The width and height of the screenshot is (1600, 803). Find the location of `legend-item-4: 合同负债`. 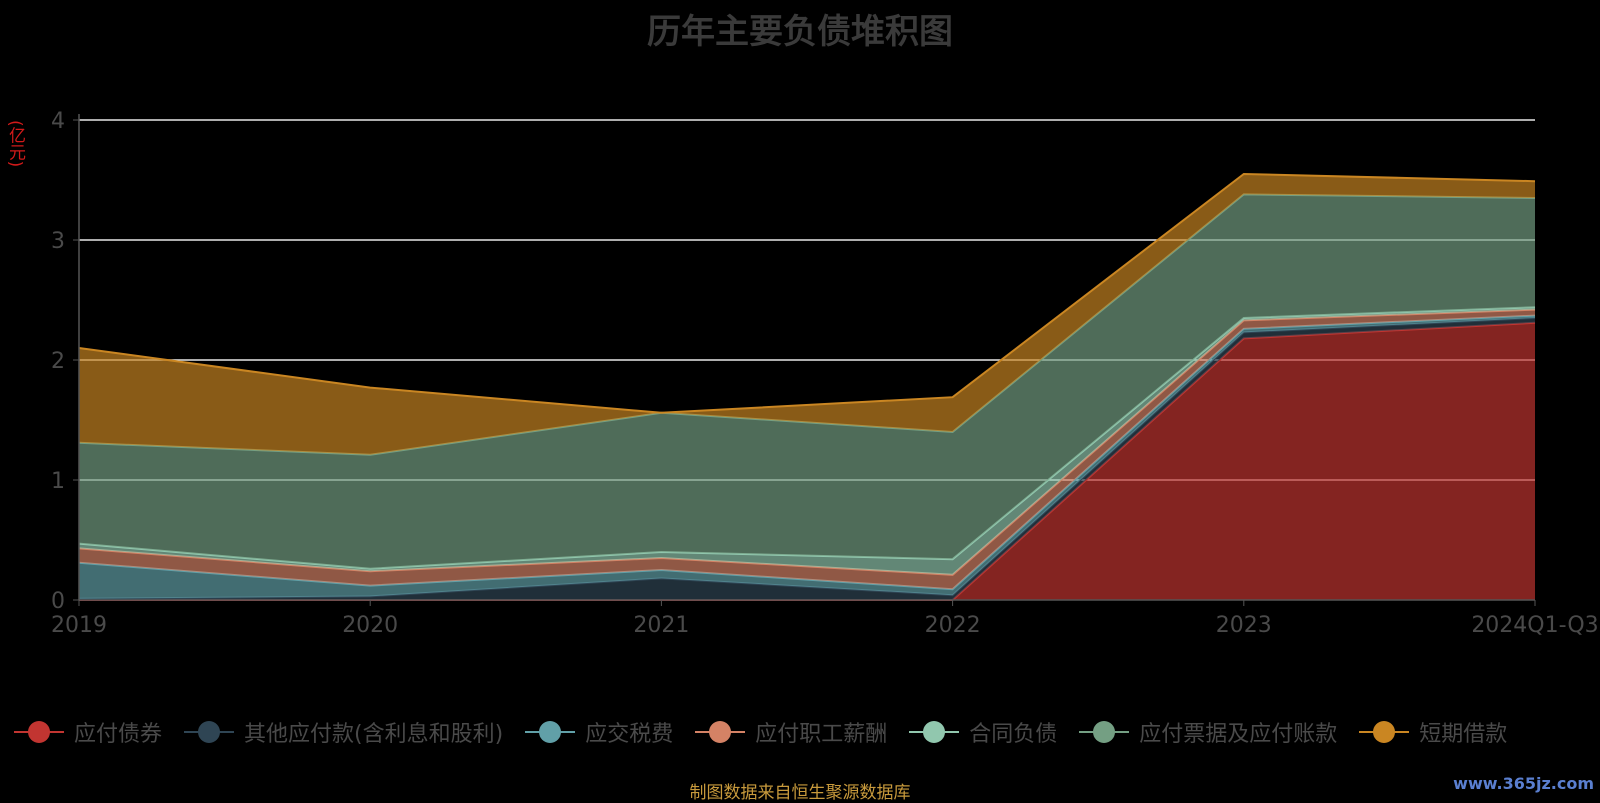

legend-item-4: 合同负债 is located at coordinates (983, 732).